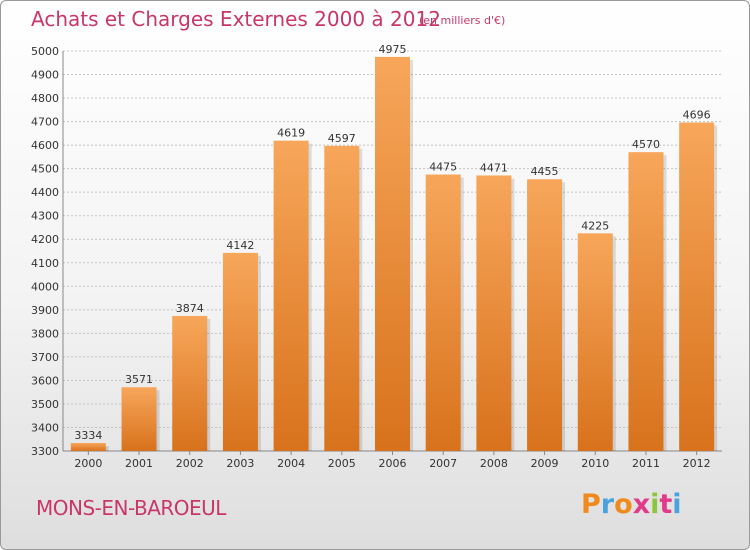 The height and width of the screenshot is (550, 750). I want to click on value-label-2012: 4696, so click(697, 115).